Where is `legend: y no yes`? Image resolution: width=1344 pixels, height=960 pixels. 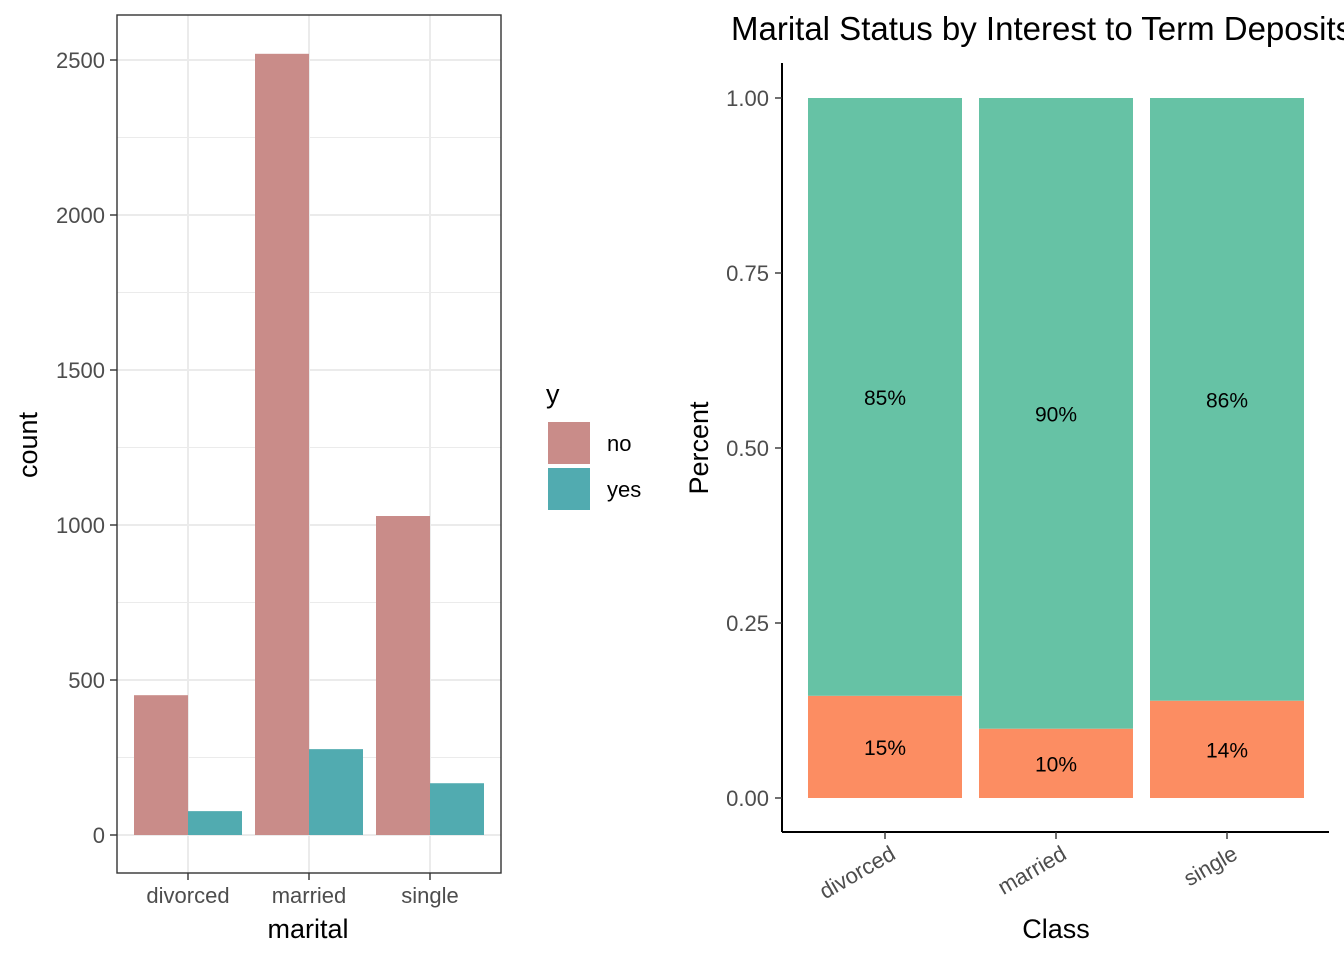 legend: y no yes is located at coordinates (593, 444).